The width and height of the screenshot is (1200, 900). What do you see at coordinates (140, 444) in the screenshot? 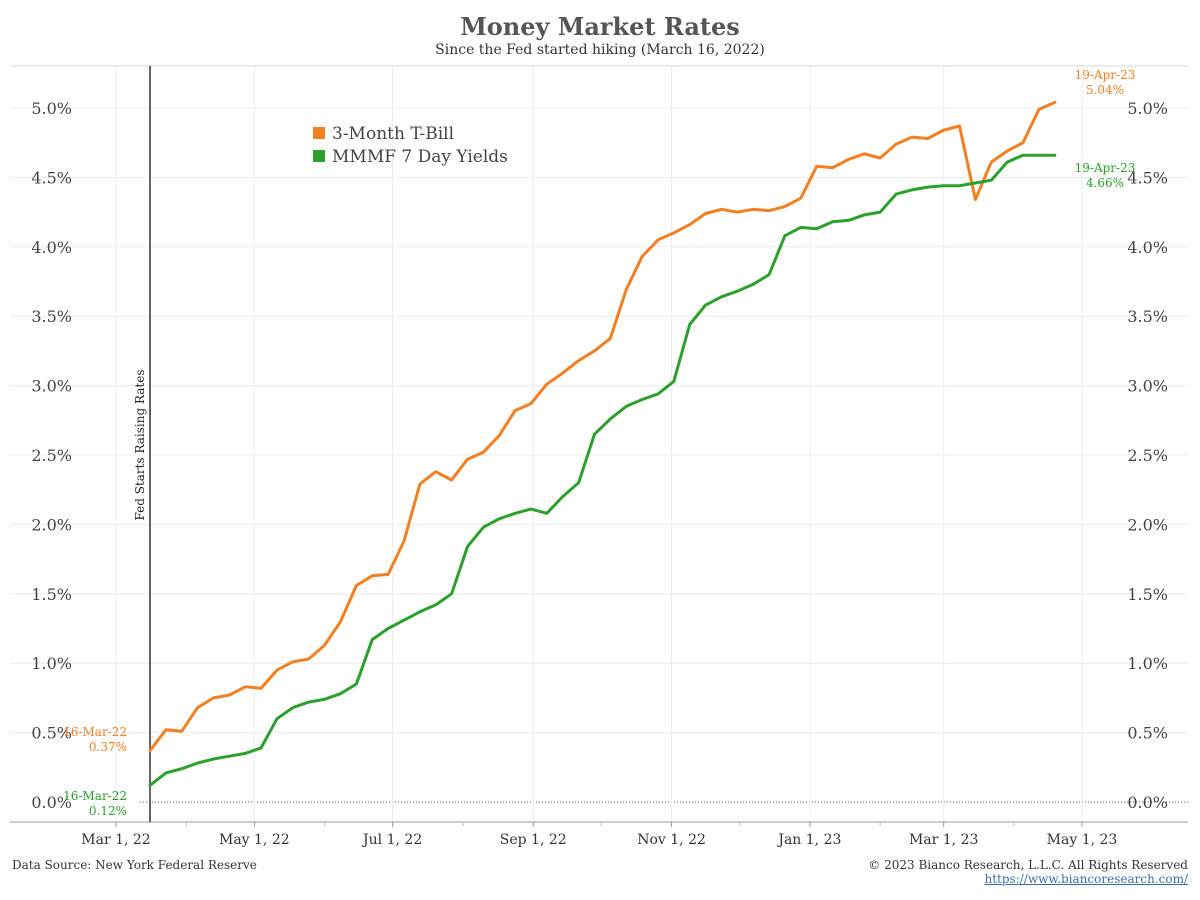
I see `event-line-label: Fed Starts Raising Rates` at bounding box center [140, 444].